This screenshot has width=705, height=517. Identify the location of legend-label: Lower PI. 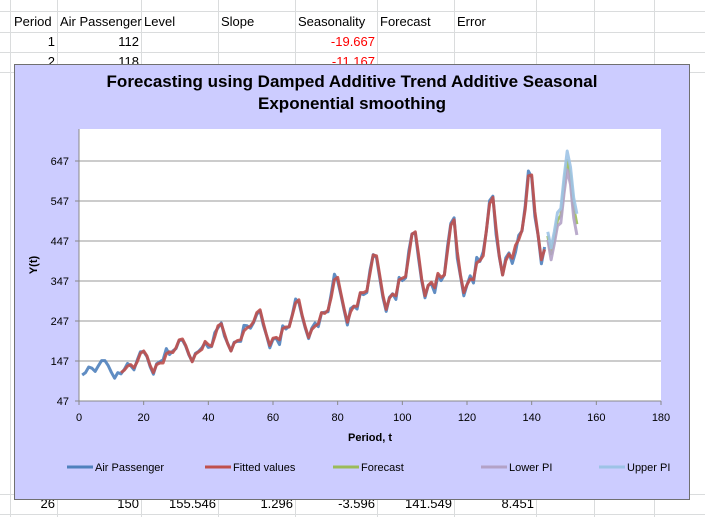
(530, 468).